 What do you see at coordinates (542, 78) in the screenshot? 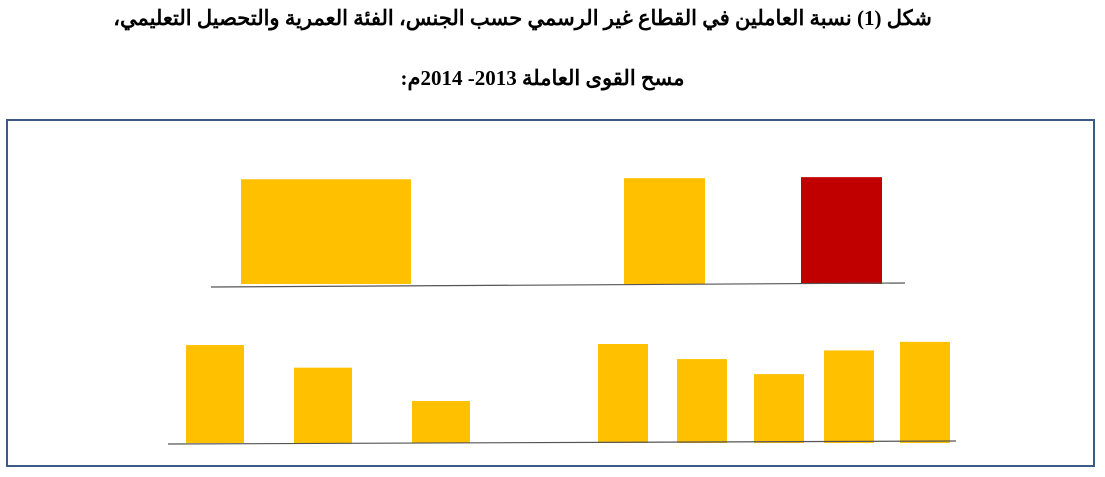
I see `figure-title-line-2: مسح القوى العاملة 2013- 2014م:` at bounding box center [542, 78].